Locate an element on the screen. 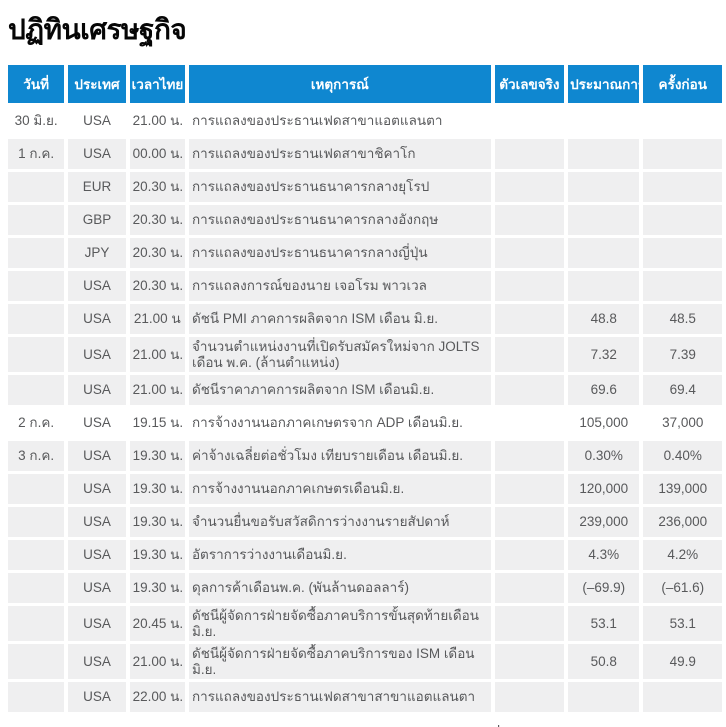  cell-event: การแถลงของประธานเฟดสาขาสาขาแอตแลนตา is located at coordinates (339, 697).